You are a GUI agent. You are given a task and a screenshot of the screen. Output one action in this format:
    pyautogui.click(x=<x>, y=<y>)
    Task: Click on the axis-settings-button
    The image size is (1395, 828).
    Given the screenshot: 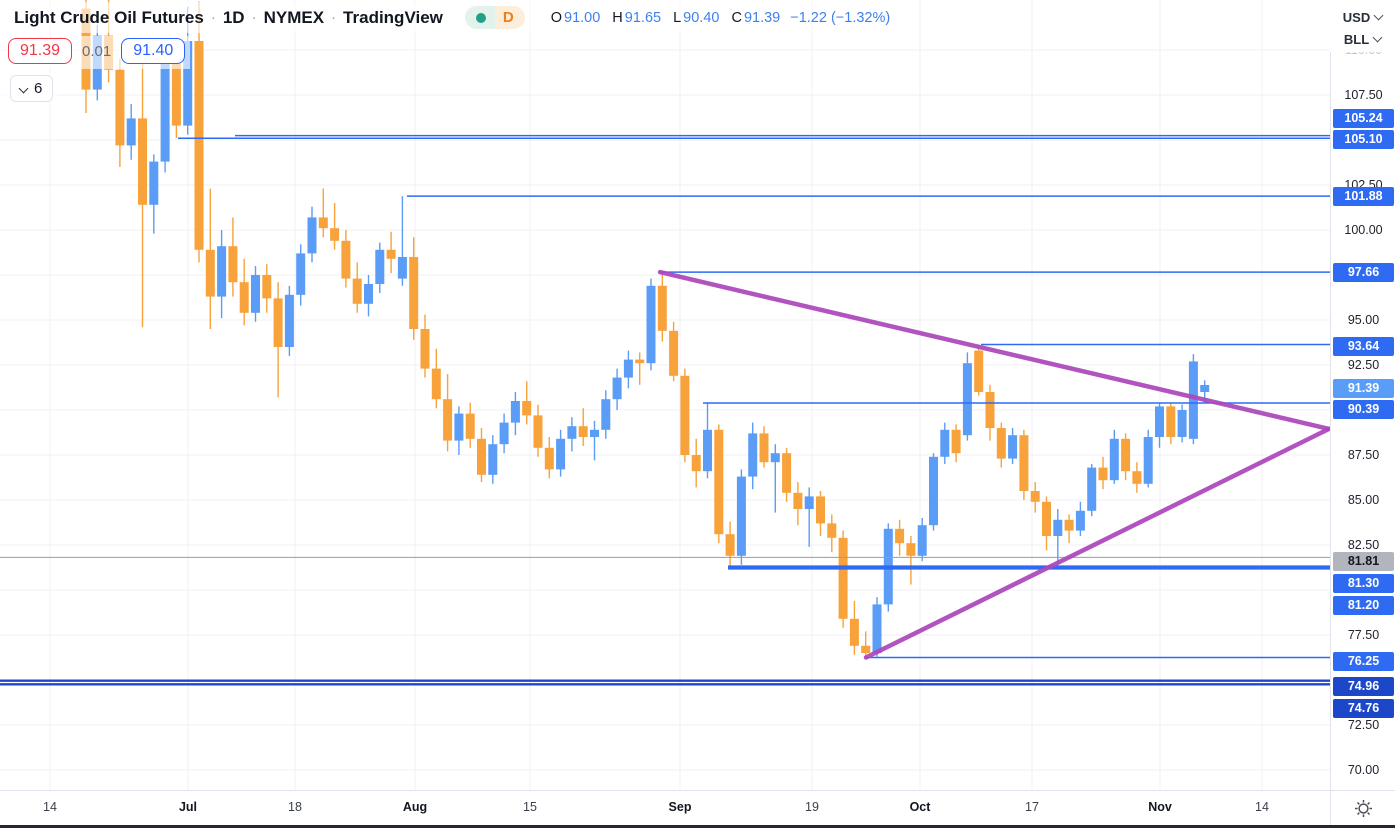 What is the action you would take?
    pyautogui.click(x=1362, y=808)
    